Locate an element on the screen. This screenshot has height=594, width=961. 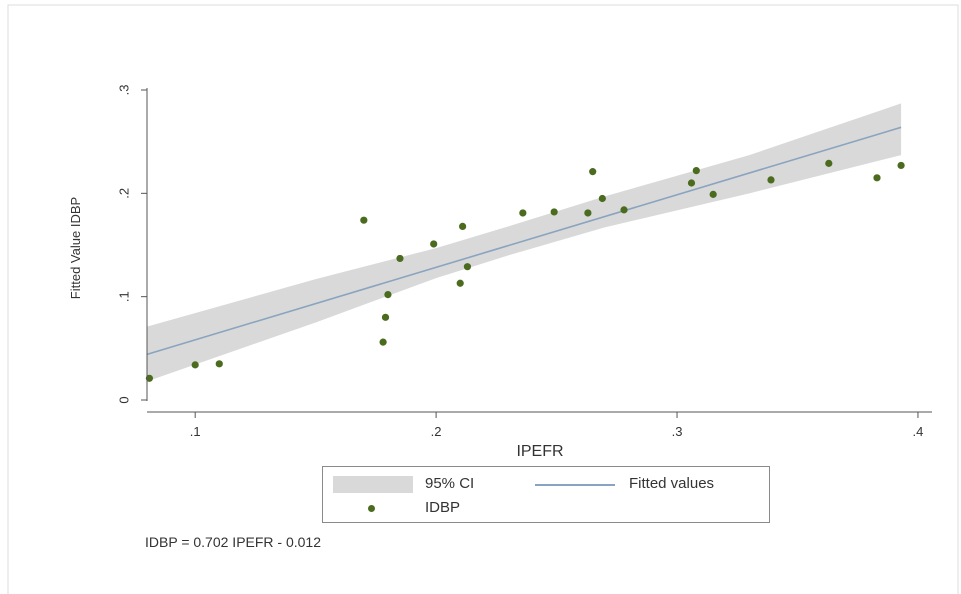
legend-fit-swatch is located at coordinates (575, 485).